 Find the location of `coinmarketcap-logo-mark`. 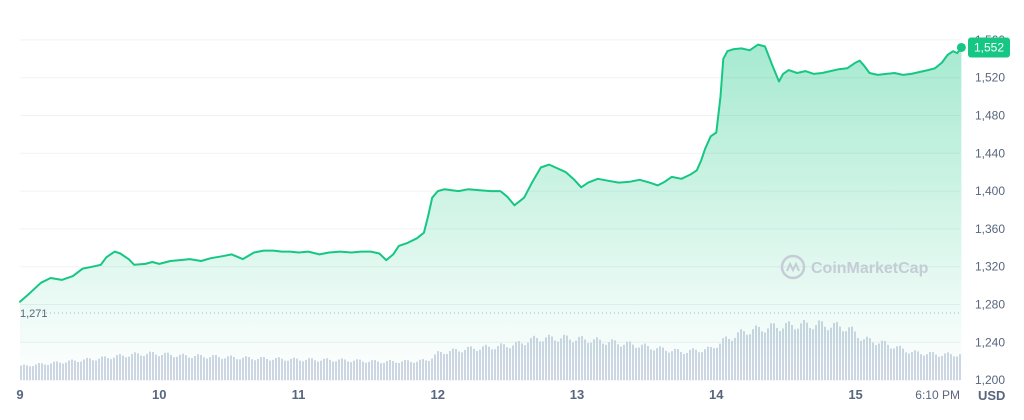

coinmarketcap-logo-mark is located at coordinates (793, 267).